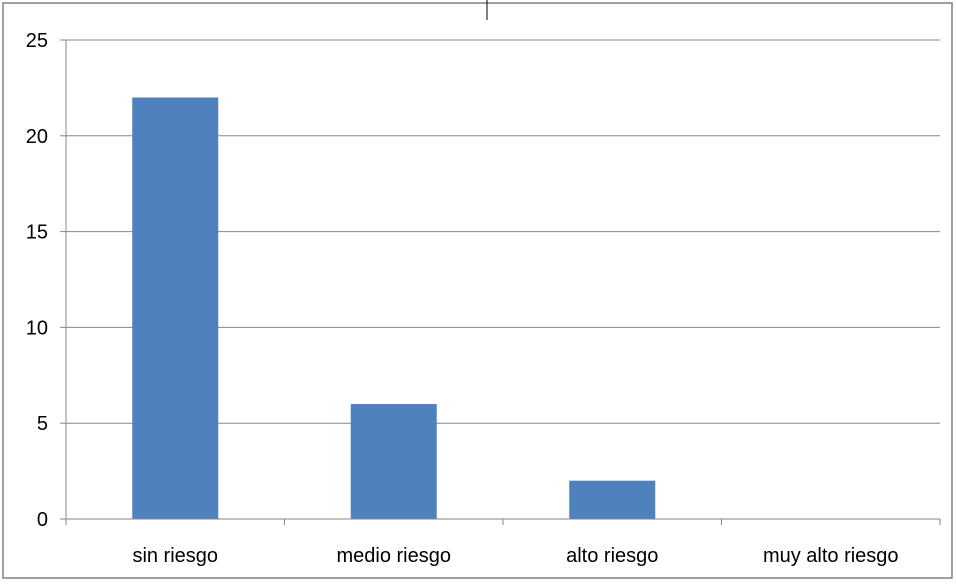  Describe the element at coordinates (37, 233) in the screenshot. I see `y-tick-label: 15` at that location.